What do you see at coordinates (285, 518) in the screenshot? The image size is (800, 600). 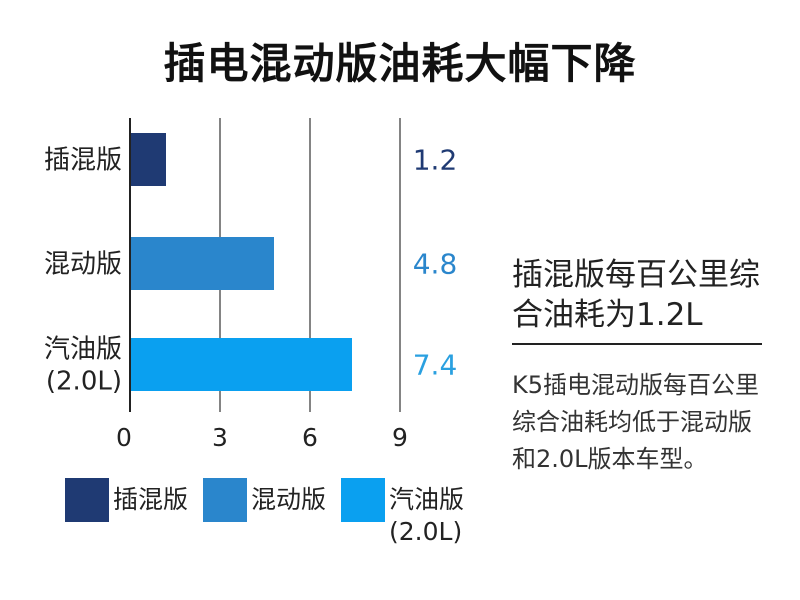 I see `chart-legend: 插混版 混动版 汽油版 (2.0L)` at bounding box center [285, 518].